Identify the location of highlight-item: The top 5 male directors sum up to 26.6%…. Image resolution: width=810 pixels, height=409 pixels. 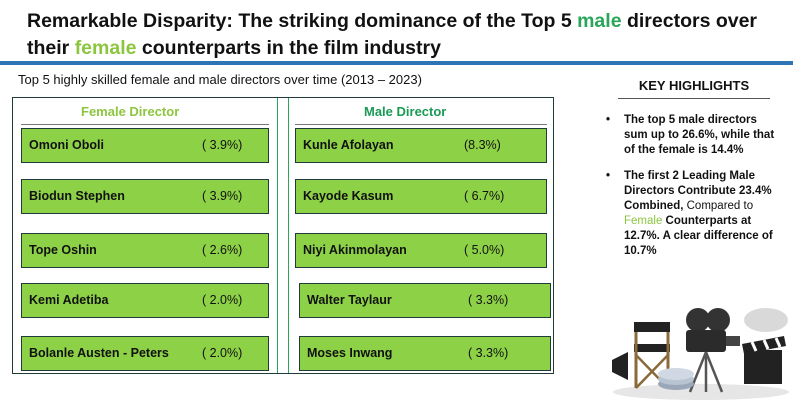
(690, 135).